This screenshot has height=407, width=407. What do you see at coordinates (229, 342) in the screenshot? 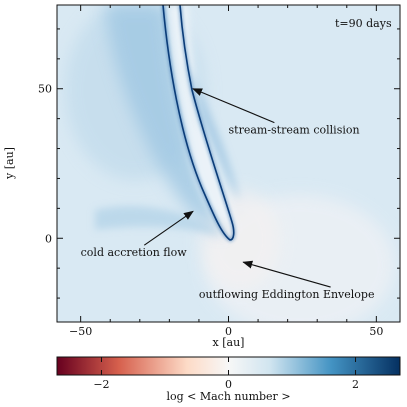
I see `x-axis-label: x [au]` at bounding box center [229, 342].